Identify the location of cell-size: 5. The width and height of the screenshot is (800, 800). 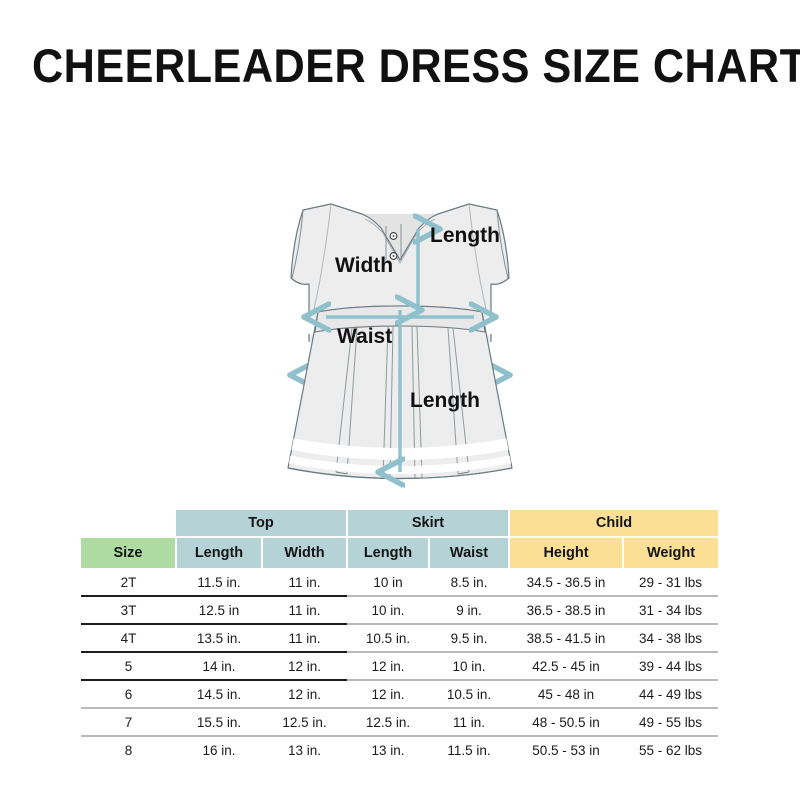
(128, 666).